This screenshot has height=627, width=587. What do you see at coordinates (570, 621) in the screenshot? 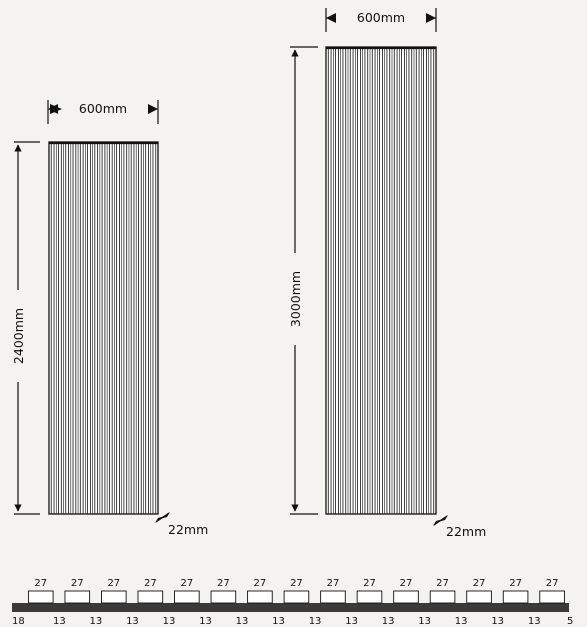
I see `profile-gap-label: 5` at bounding box center [570, 621].